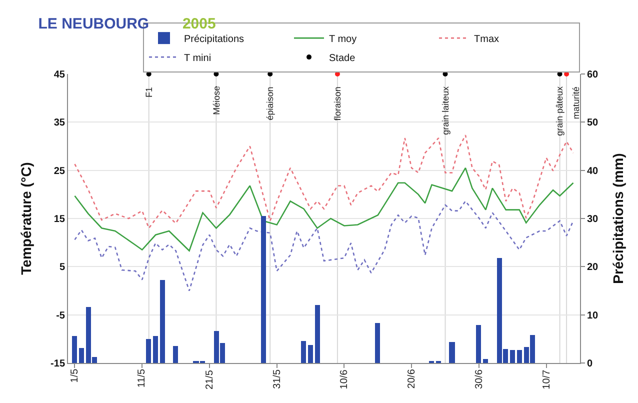 This screenshot has height=403, width=638. I want to click on x-tick-label: 30/6, so click(479, 379).